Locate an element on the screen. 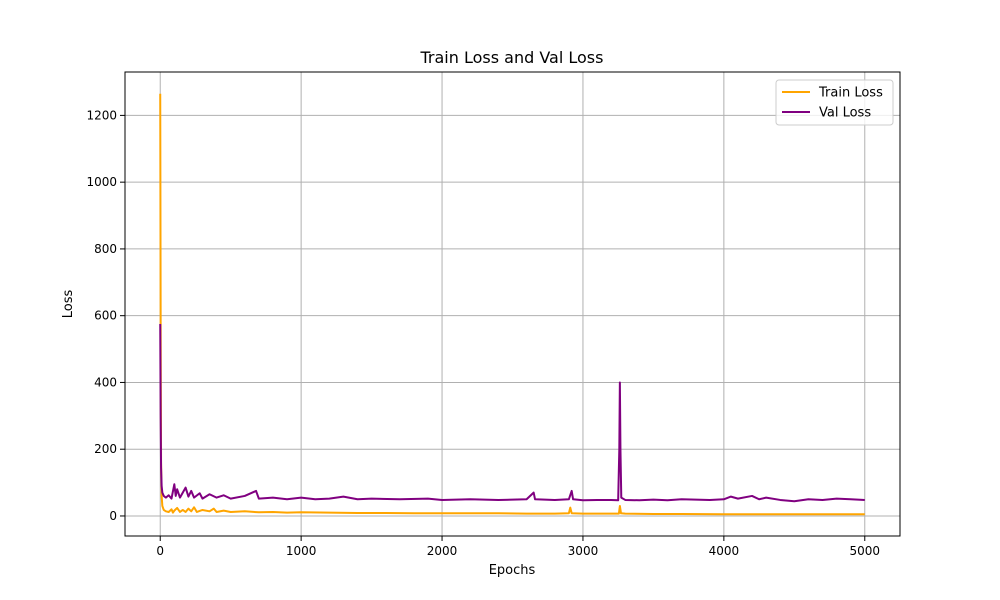 The height and width of the screenshot is (600, 1000). chart-title: Train Loss and Val Loss is located at coordinates (512, 57).